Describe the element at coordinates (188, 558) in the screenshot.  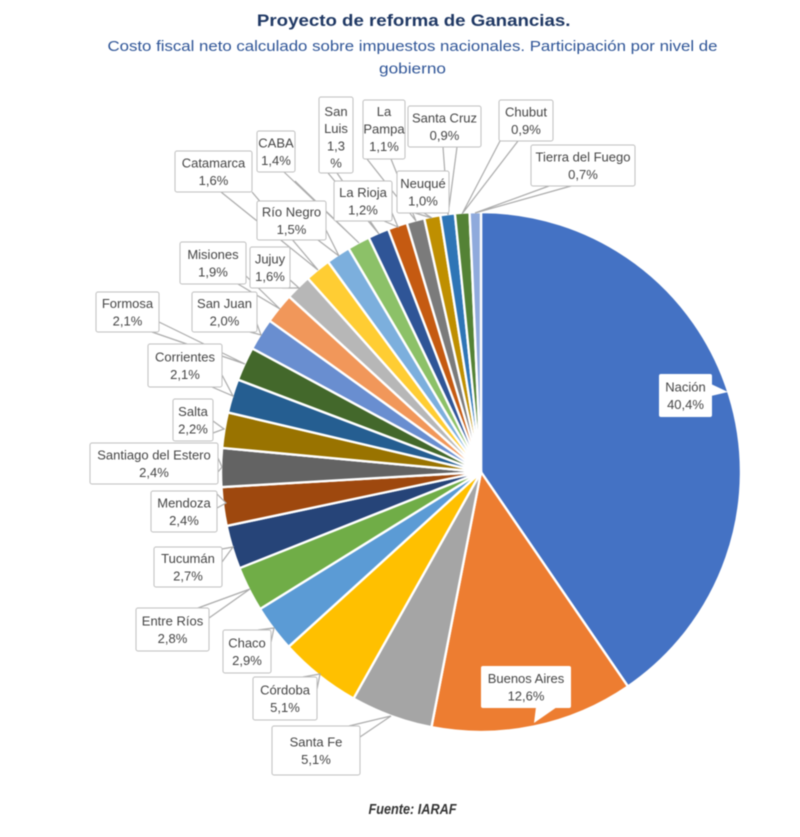
I see `svg-text: Tucumán` at that location.